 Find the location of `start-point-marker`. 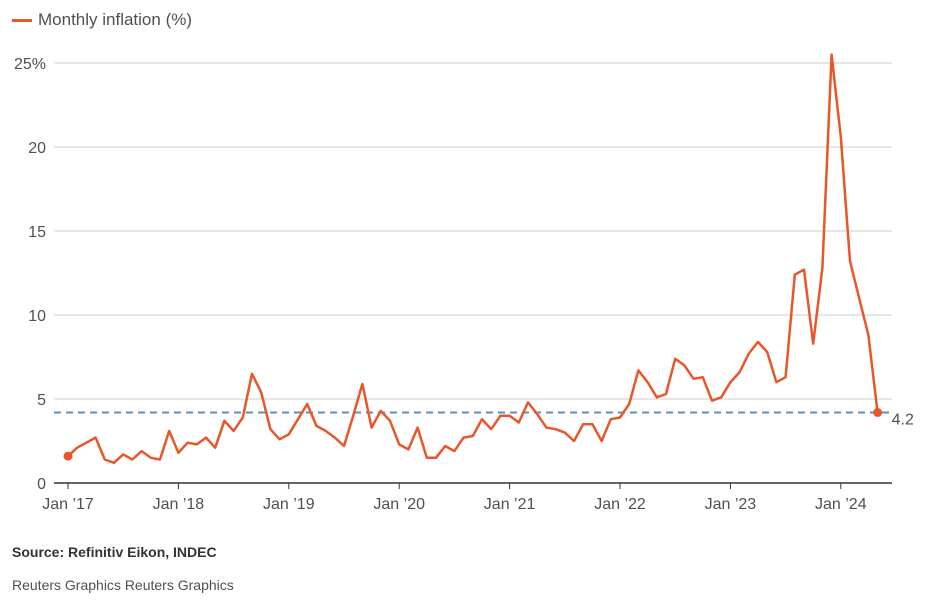

start-point-marker is located at coordinates (68, 456).